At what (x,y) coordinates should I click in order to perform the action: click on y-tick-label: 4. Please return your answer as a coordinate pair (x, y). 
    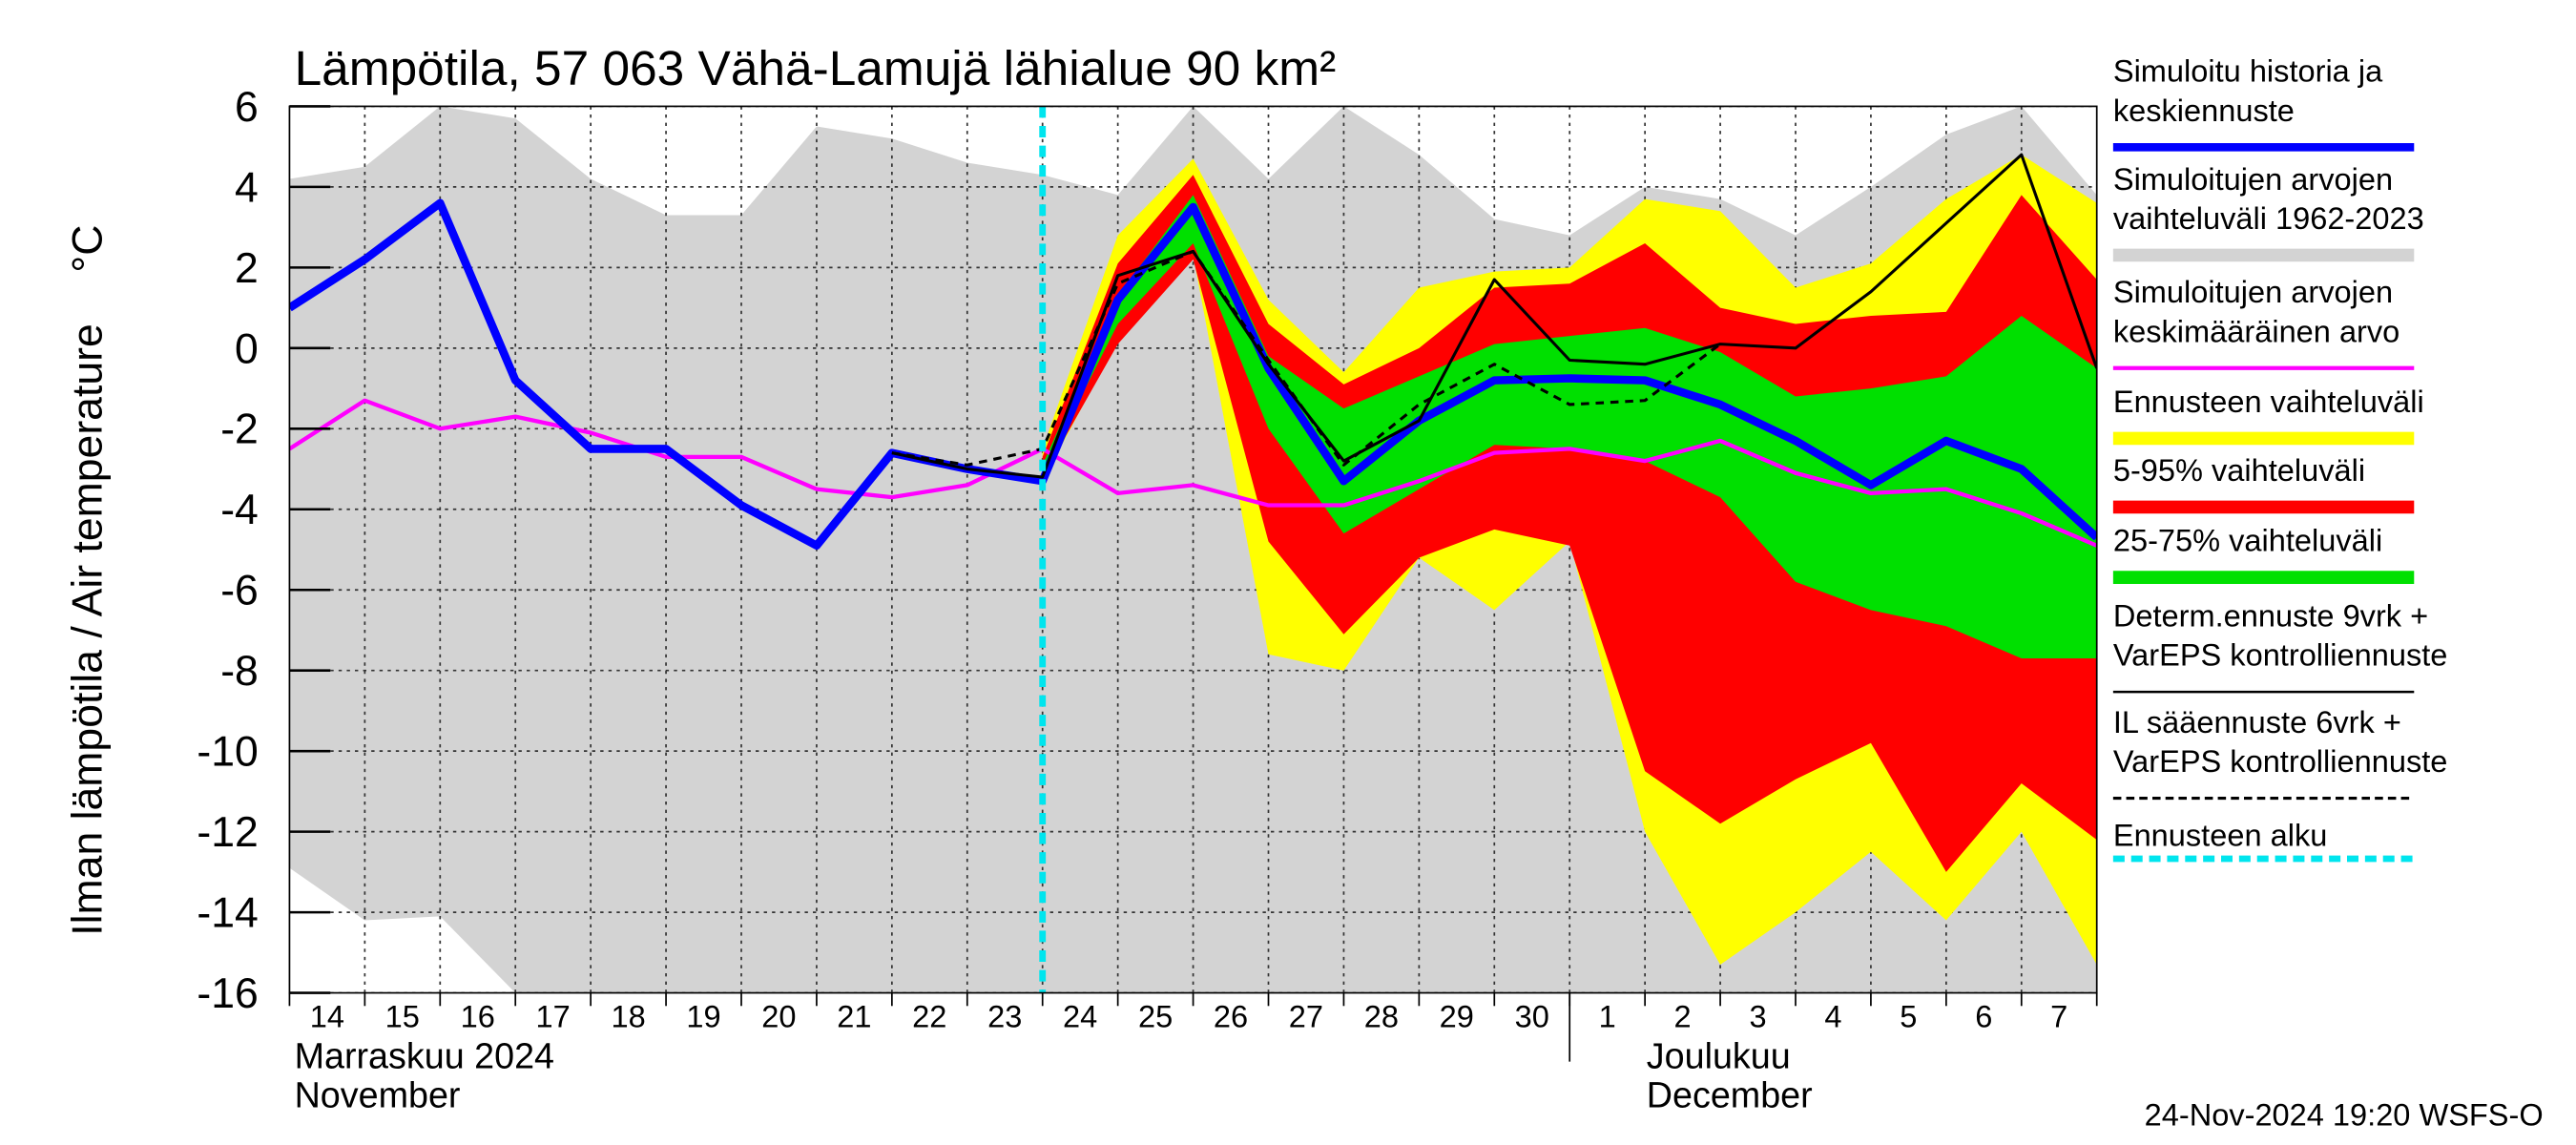
    Looking at the image, I should click on (247, 187).